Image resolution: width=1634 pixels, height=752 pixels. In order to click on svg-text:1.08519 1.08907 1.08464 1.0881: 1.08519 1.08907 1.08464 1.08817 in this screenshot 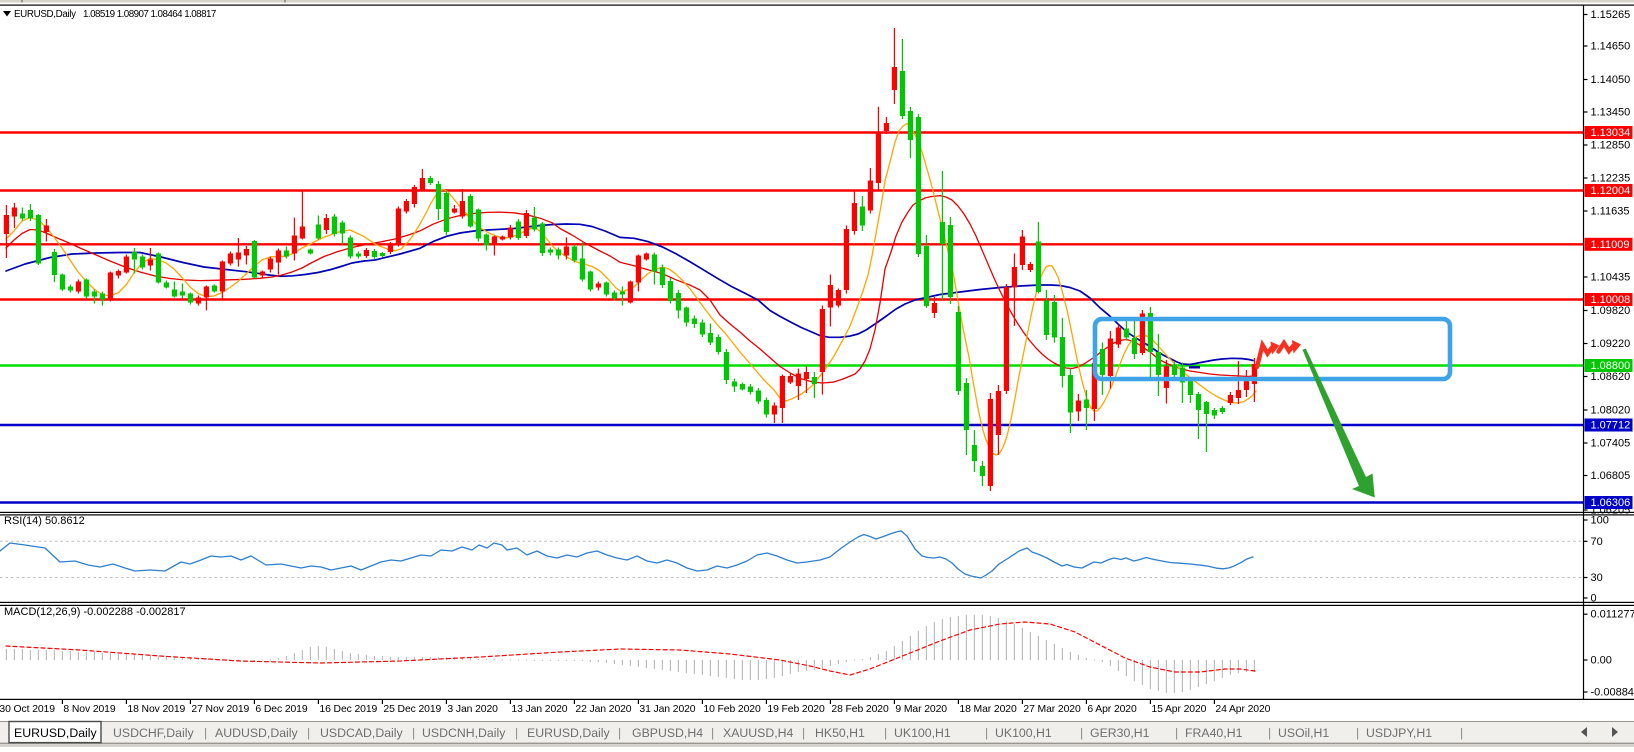, I will do `click(149, 14)`.